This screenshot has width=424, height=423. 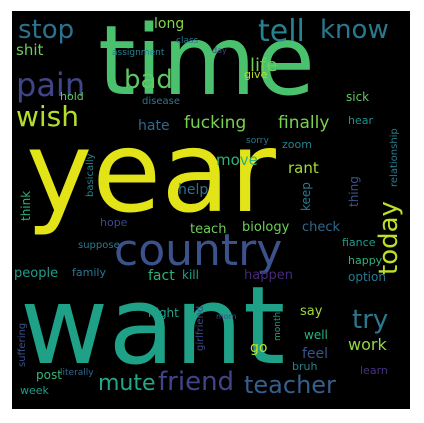 What do you see at coordinates (321, 227) in the screenshot?
I see `word-check: check` at bounding box center [321, 227].